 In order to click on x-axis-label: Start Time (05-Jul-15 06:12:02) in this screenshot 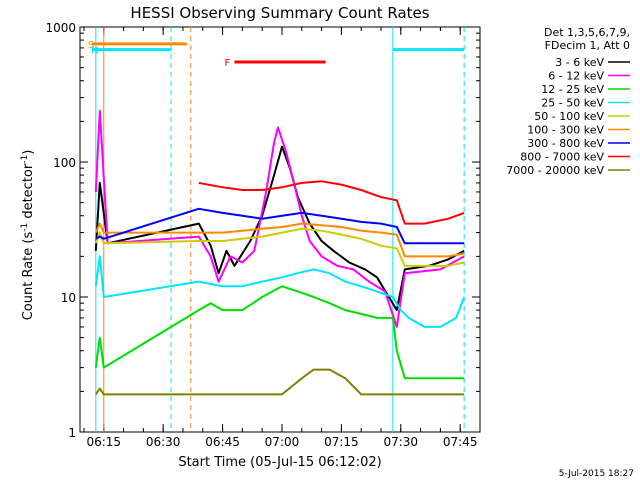, I will do `click(279, 462)`.